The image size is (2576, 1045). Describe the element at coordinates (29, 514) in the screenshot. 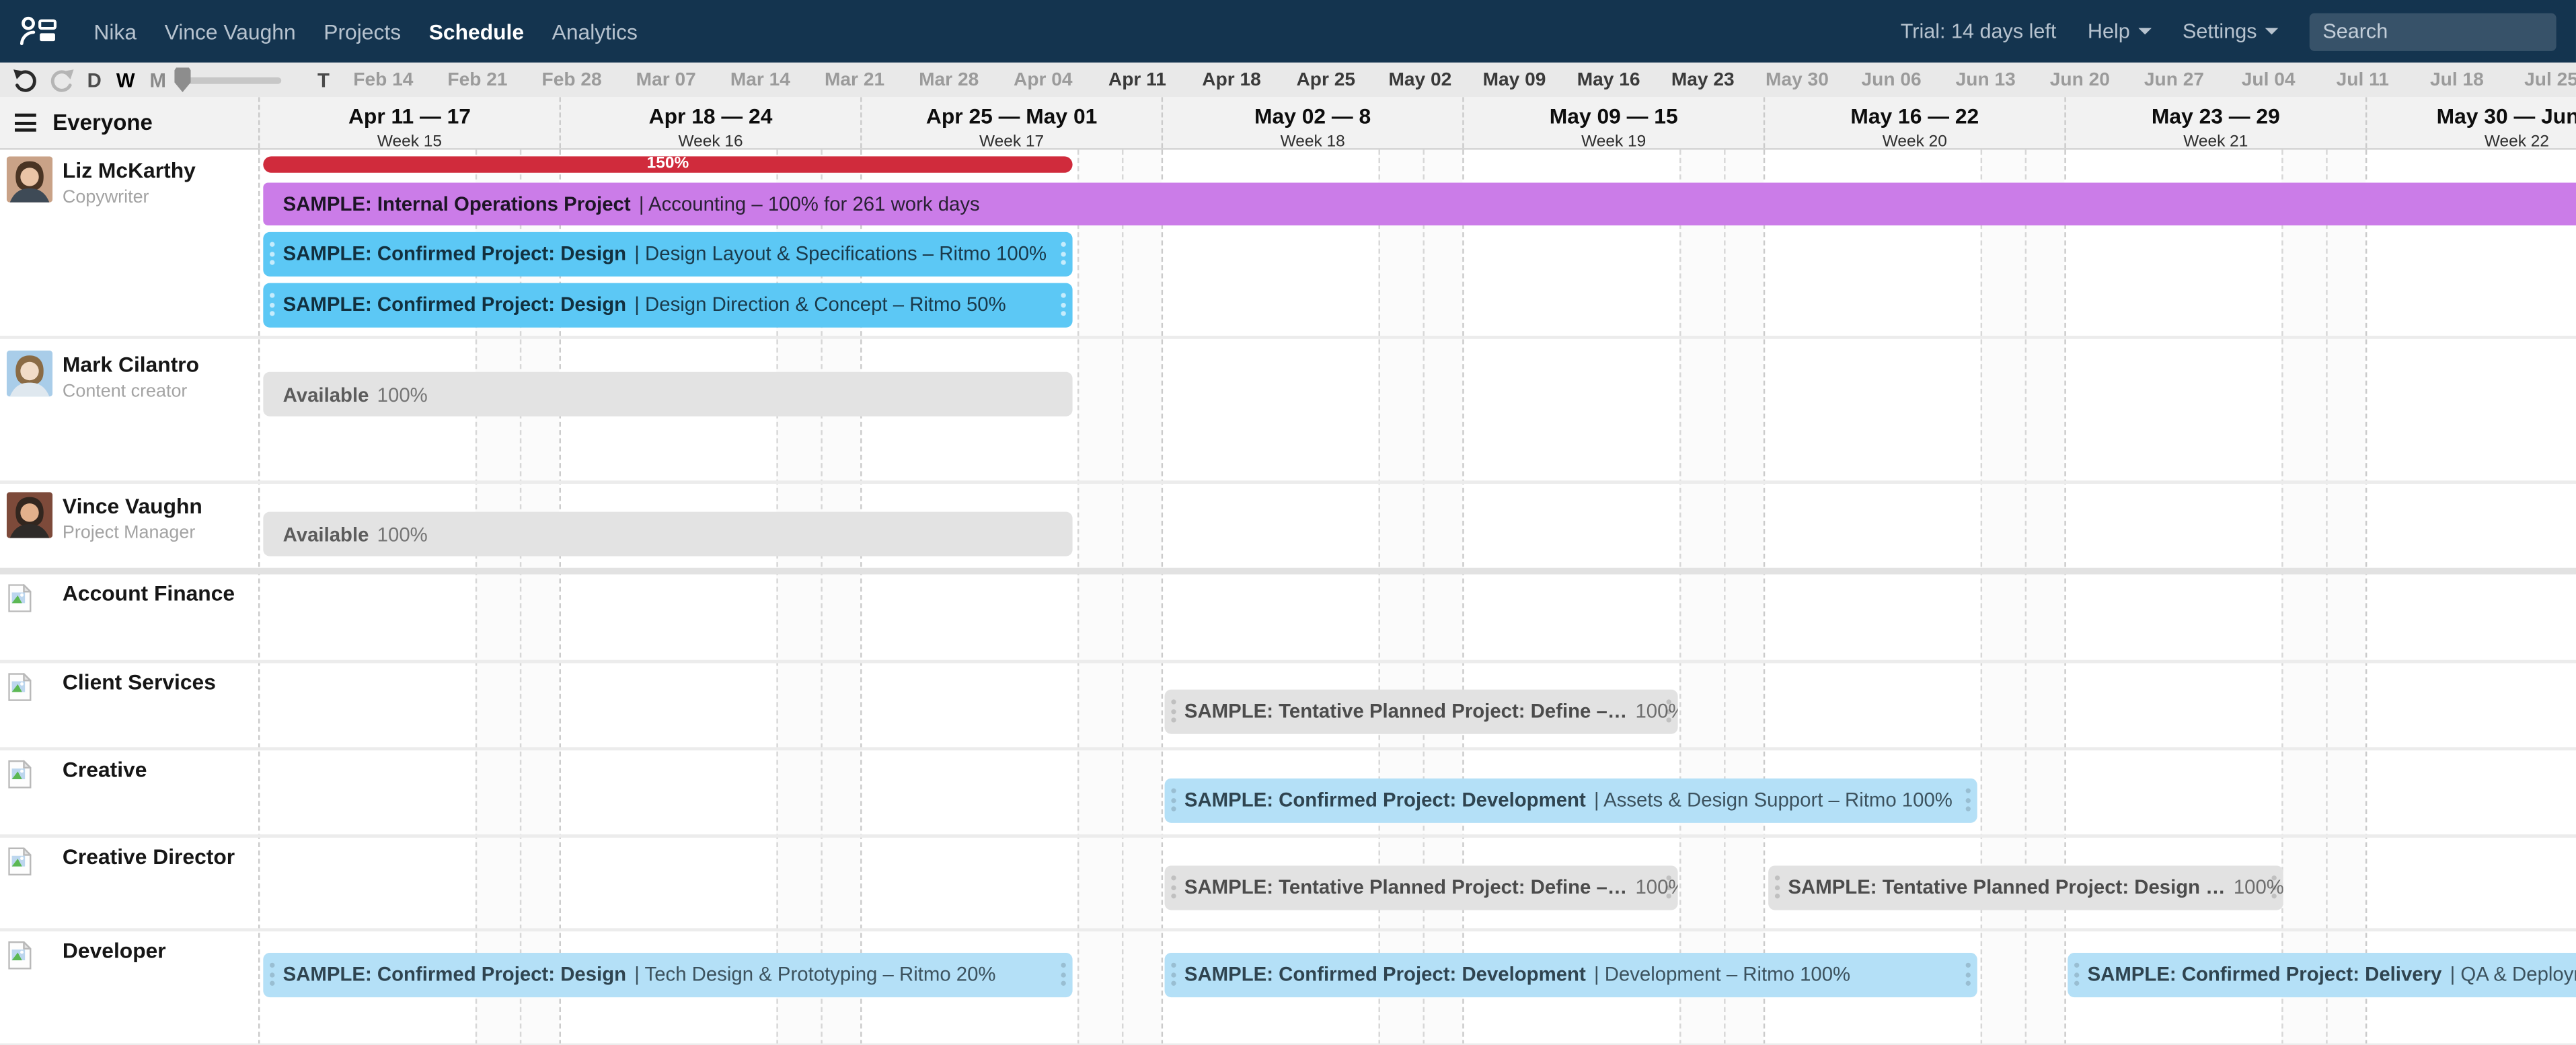

I see `avatar` at that location.